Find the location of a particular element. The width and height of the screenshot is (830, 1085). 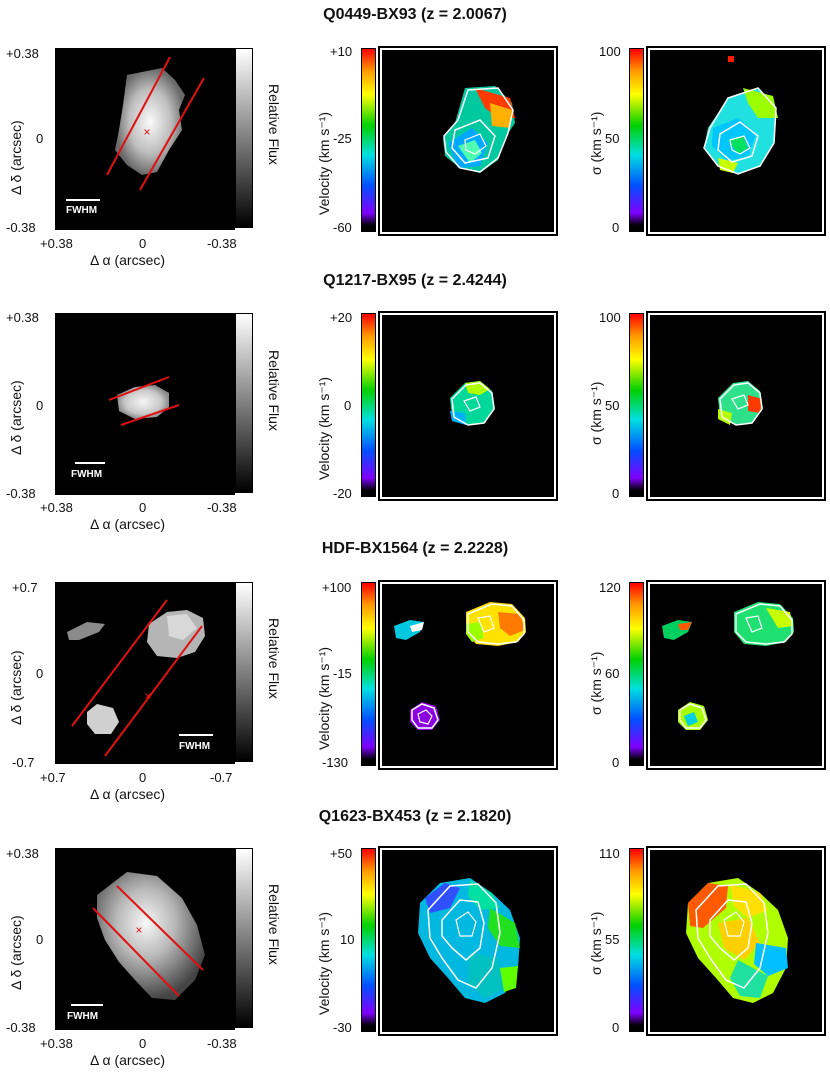

flux-ytick-bot: -0.7 is located at coordinates (23, 762).